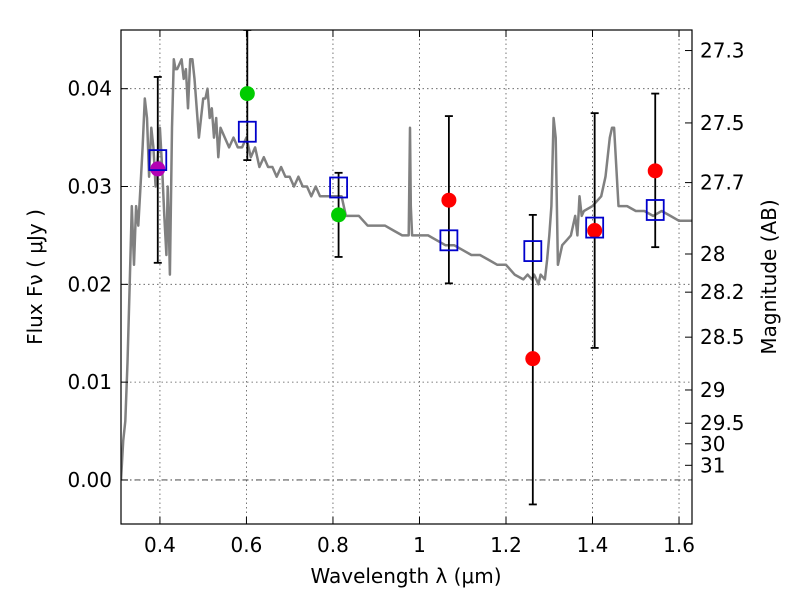 Image resolution: width=800 pixels, height=600 pixels. Describe the element at coordinates (722, 51) in the screenshot. I see `magnitude-tick-label: 27.3` at that location.